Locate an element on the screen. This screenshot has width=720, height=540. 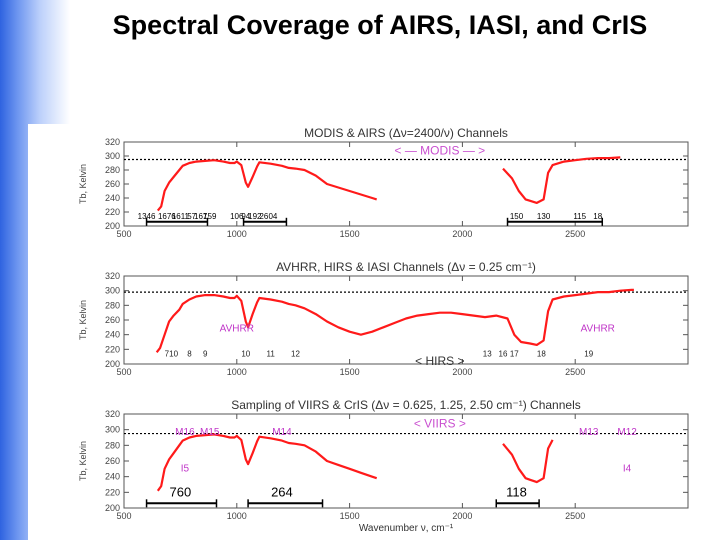
chart2-band-label: 12 is located at coordinates (295, 354).